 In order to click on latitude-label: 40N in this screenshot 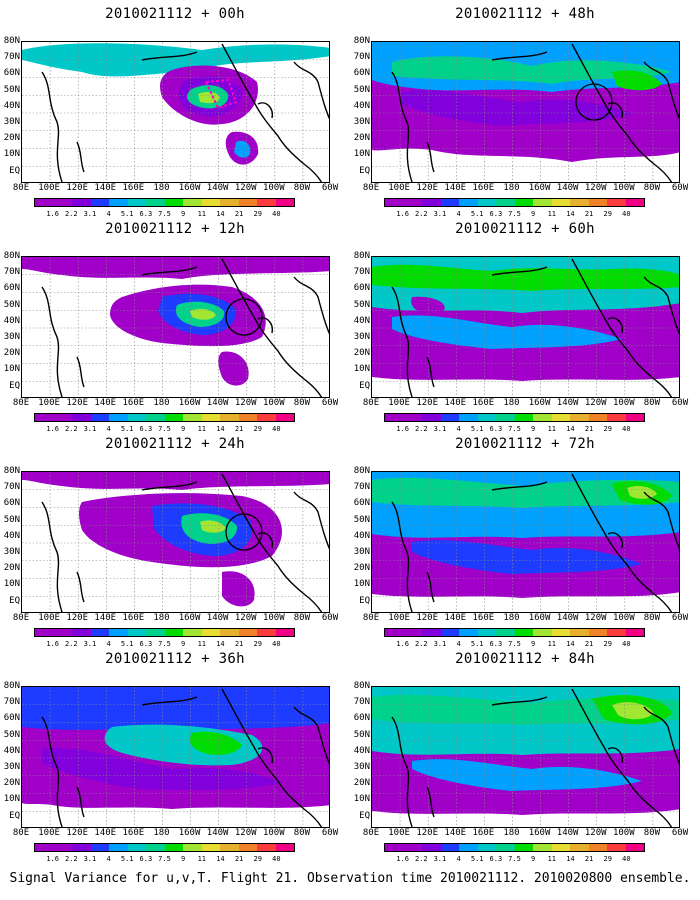, I will do `click(11, 750)`.